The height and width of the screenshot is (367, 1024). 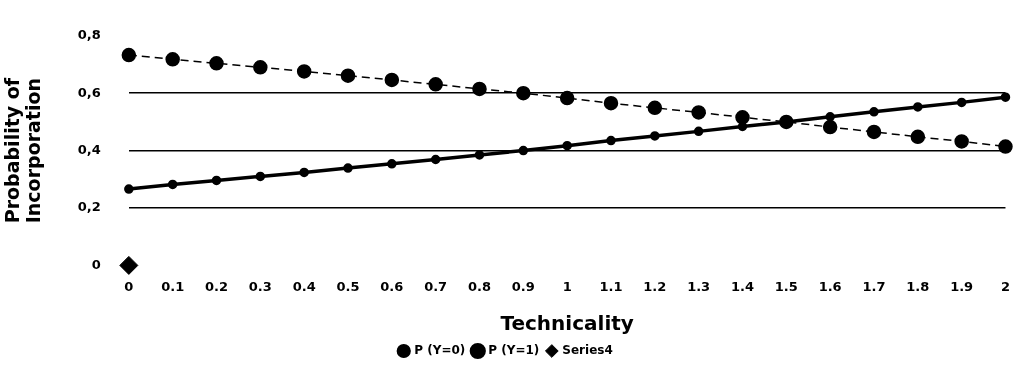 What do you see at coordinates (129, 286) in the screenshot?
I see `x-tick-label: 0` at bounding box center [129, 286].